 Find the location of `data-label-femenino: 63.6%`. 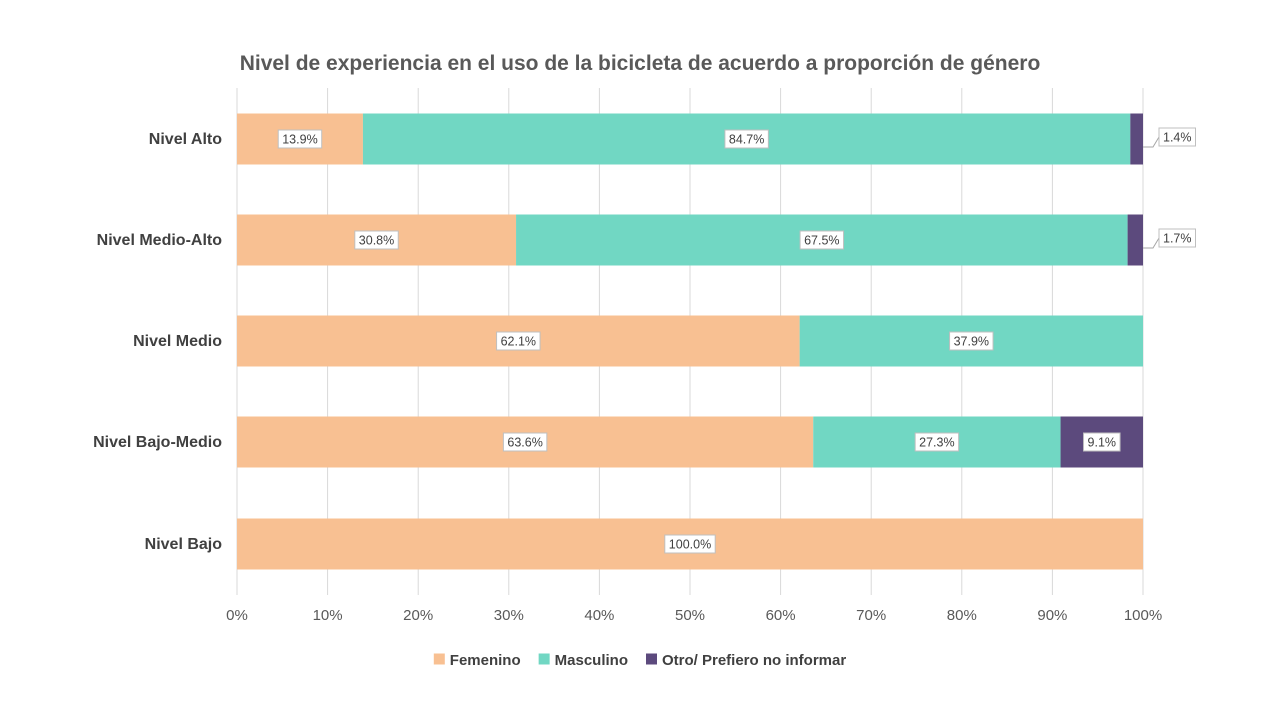

data-label-femenino: 63.6% is located at coordinates (524, 443).